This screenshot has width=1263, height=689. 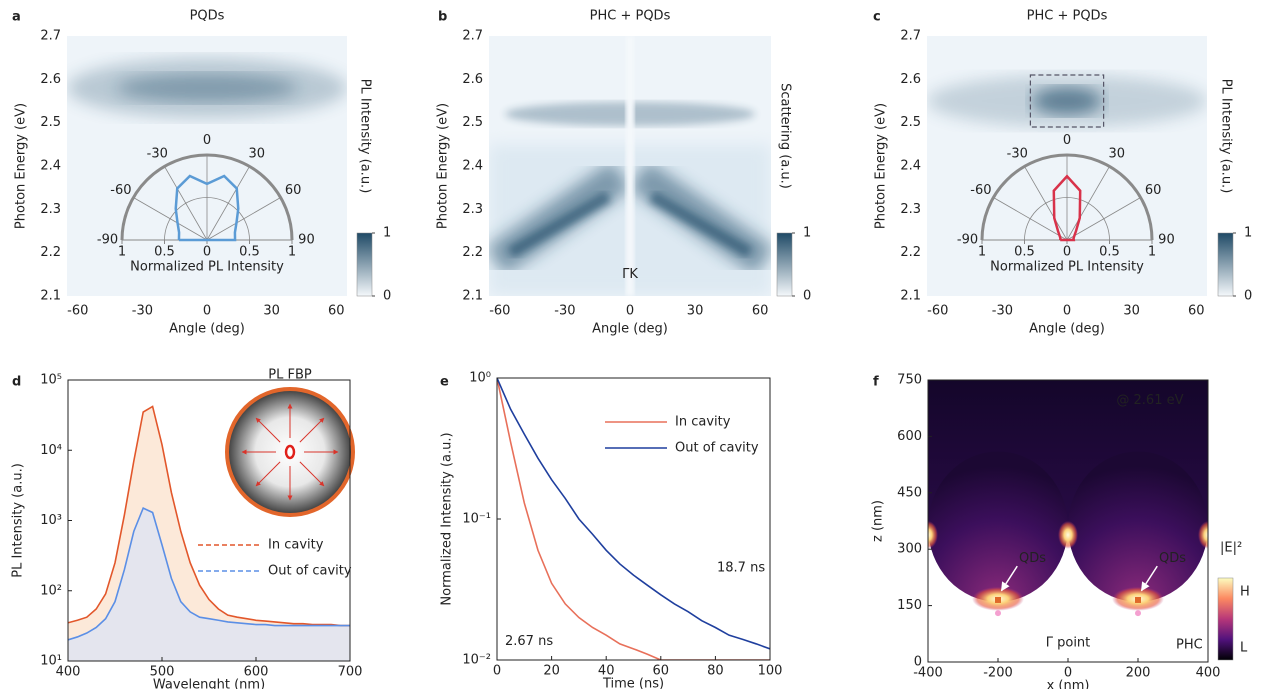 I want to click on polar-angle-label: 60, so click(x=293, y=190).